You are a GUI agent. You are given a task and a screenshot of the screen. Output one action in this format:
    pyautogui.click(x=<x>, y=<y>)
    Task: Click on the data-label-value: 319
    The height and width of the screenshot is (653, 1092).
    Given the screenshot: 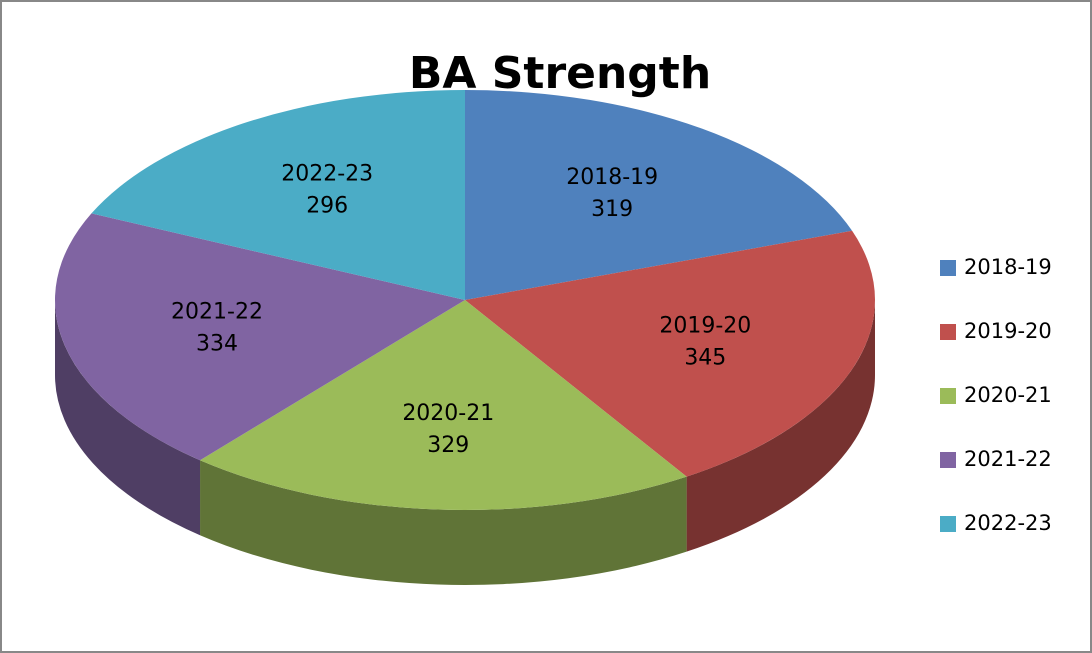 What is the action you would take?
    pyautogui.click(x=612, y=209)
    